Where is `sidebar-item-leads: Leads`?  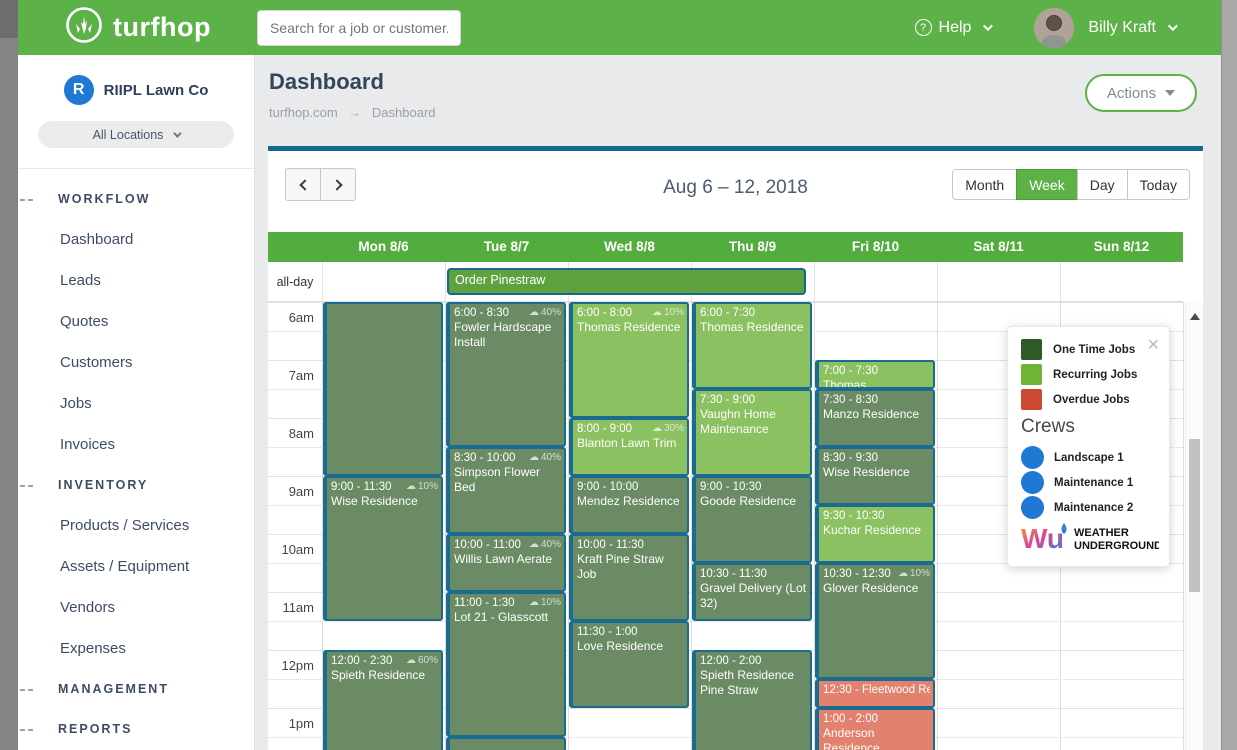
sidebar-item-leads: Leads is located at coordinates (80, 280).